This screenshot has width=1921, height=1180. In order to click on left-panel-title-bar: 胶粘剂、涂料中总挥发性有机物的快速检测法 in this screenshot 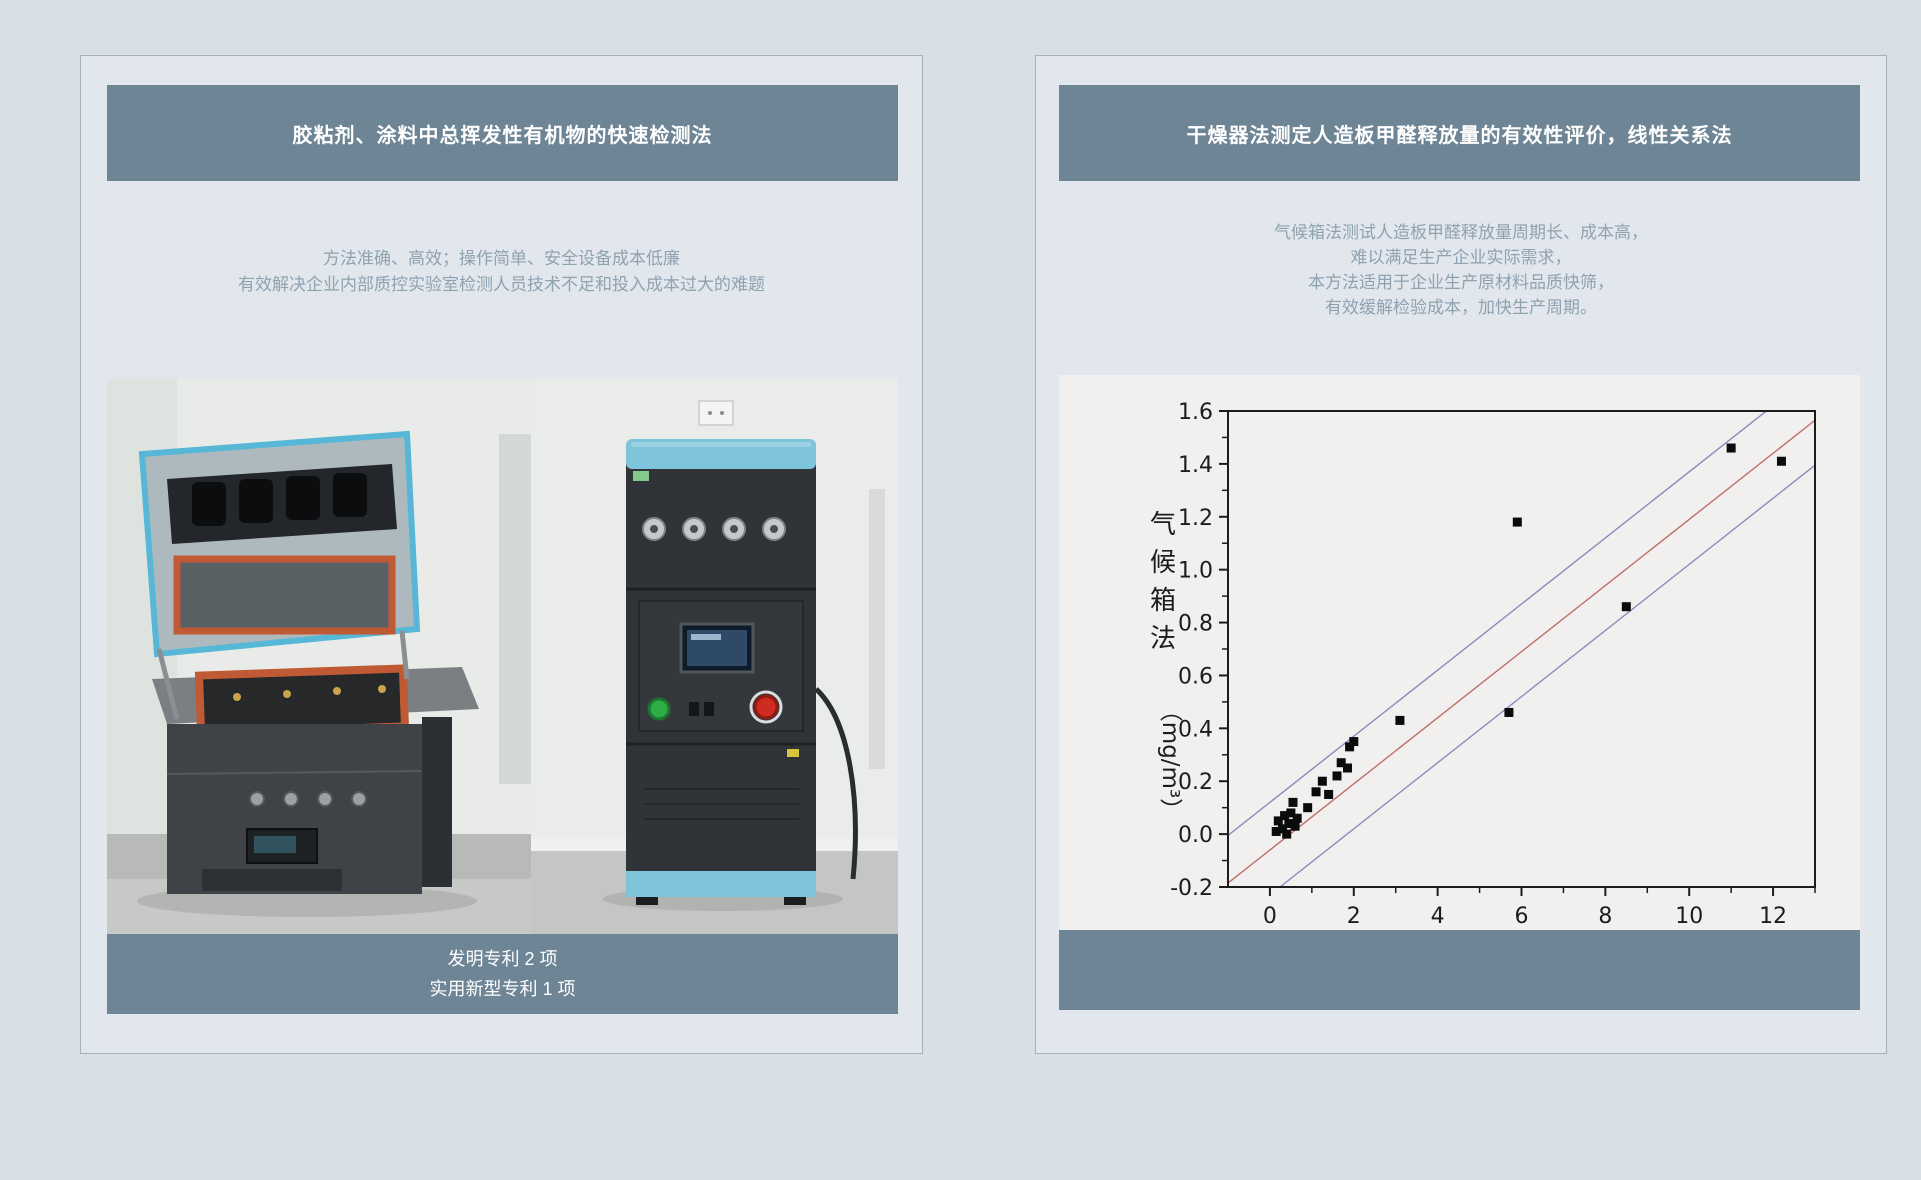, I will do `click(502, 133)`.